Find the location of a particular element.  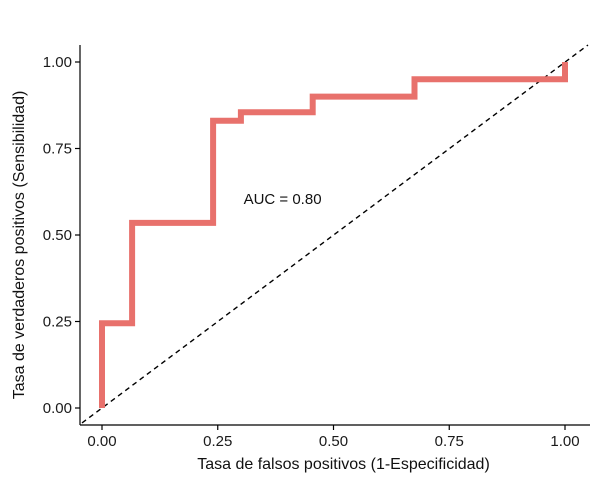

y-tick-label: 0.75 is located at coordinates (57, 149).